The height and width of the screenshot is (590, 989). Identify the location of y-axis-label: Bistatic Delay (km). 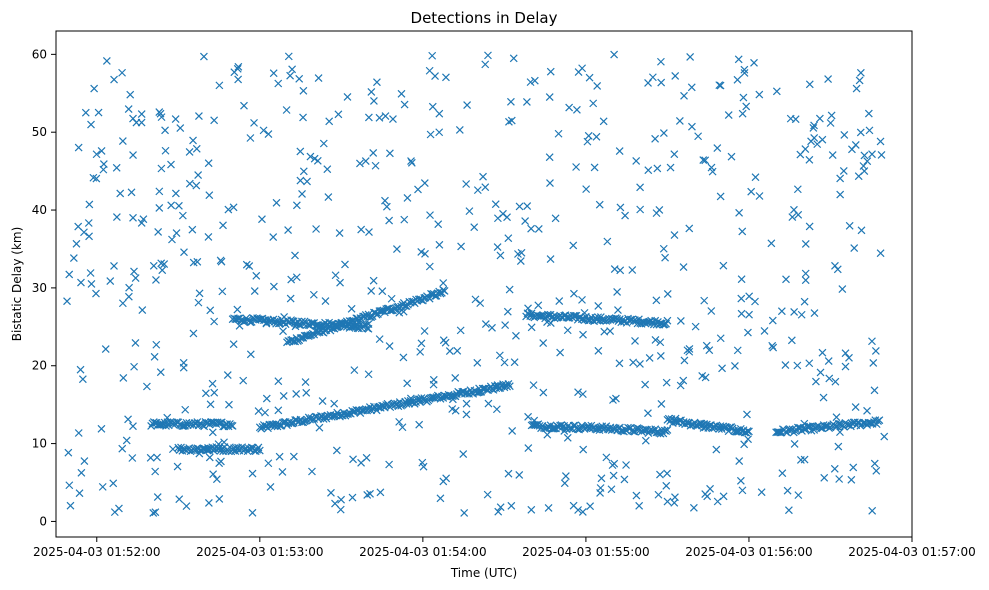
(17, 284).